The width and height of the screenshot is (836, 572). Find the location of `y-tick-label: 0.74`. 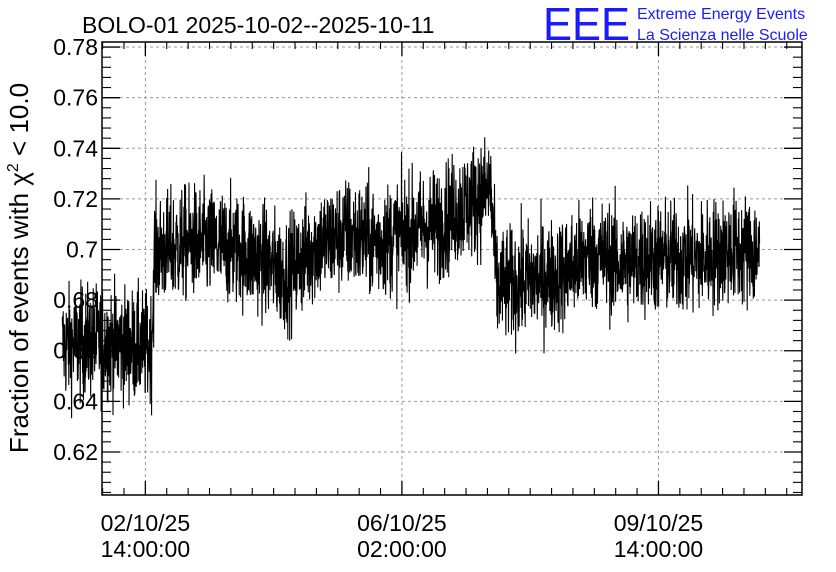

y-tick-label: 0.74 is located at coordinates (75, 148).